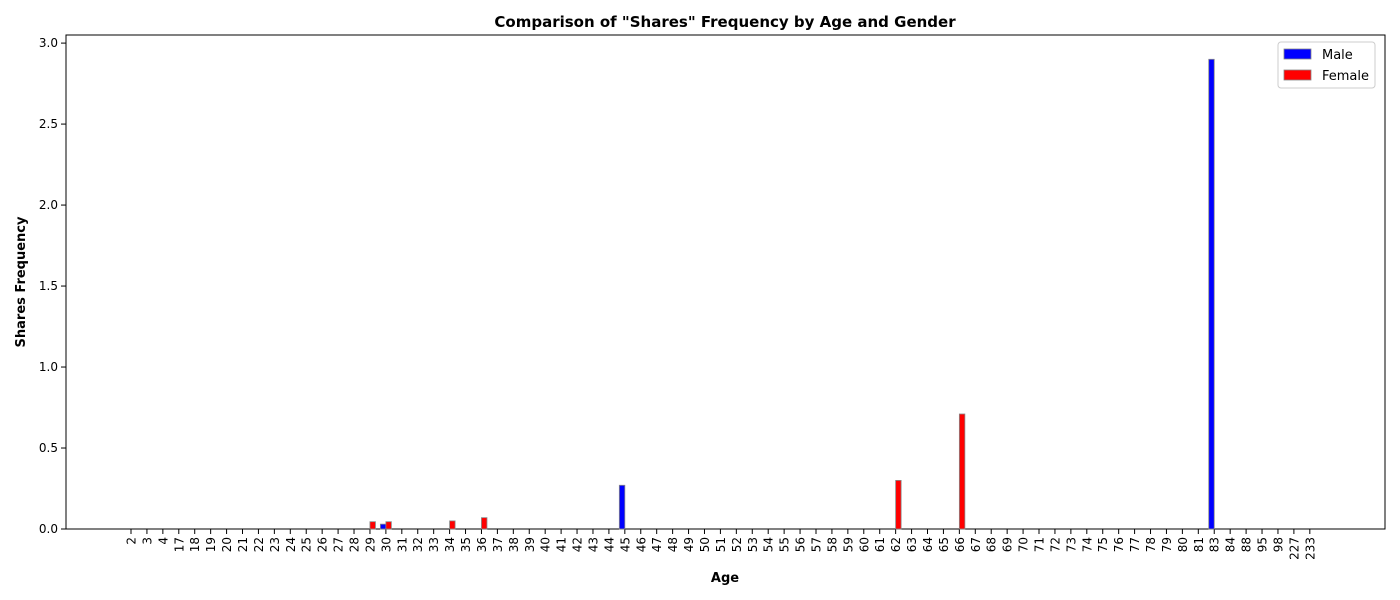 The width and height of the screenshot is (1400, 600). What do you see at coordinates (259, 544) in the screenshot?
I see `x-tick-label: 22` at bounding box center [259, 544].